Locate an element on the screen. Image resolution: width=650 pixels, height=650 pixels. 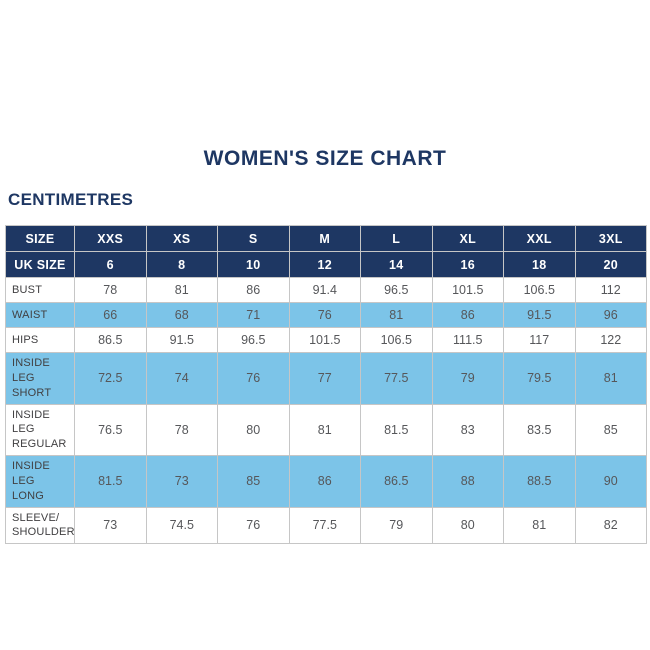
cell-bust-xs: 81 is located at coordinates (181, 290).